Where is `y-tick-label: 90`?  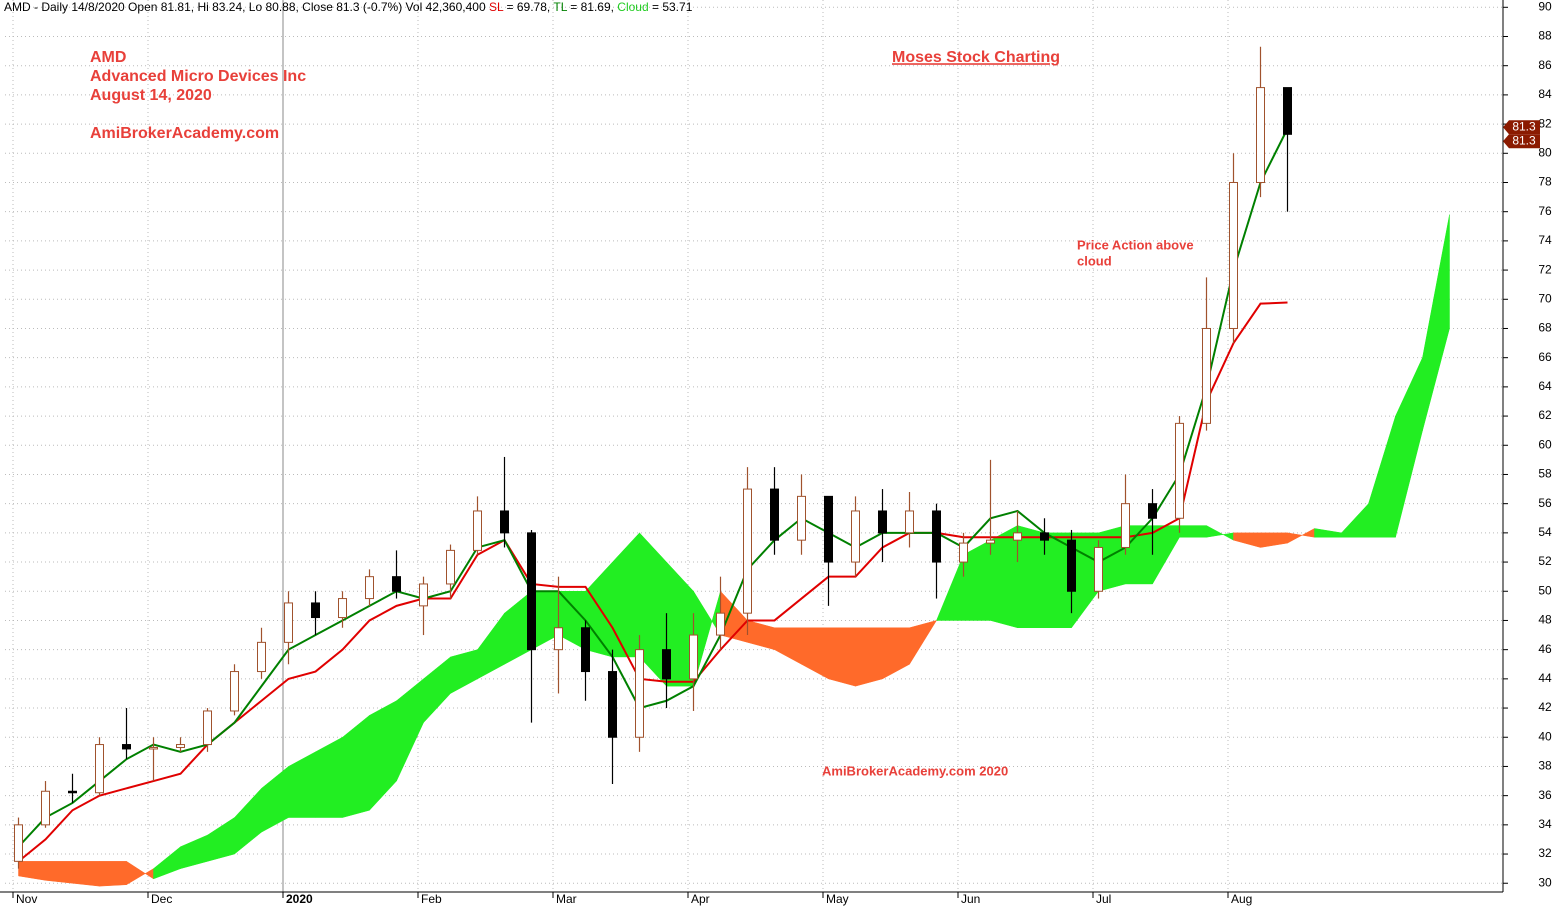 y-tick-label: 90 is located at coordinates (1545, 6).